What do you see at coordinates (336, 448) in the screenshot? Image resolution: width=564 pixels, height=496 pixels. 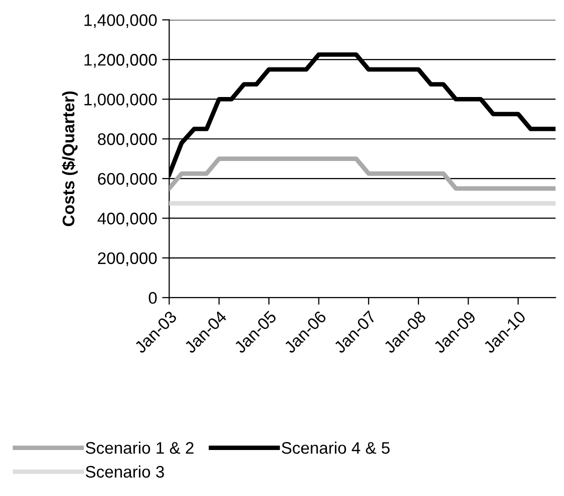 I see `legend-label: Scenario 4 & 5` at bounding box center [336, 448].